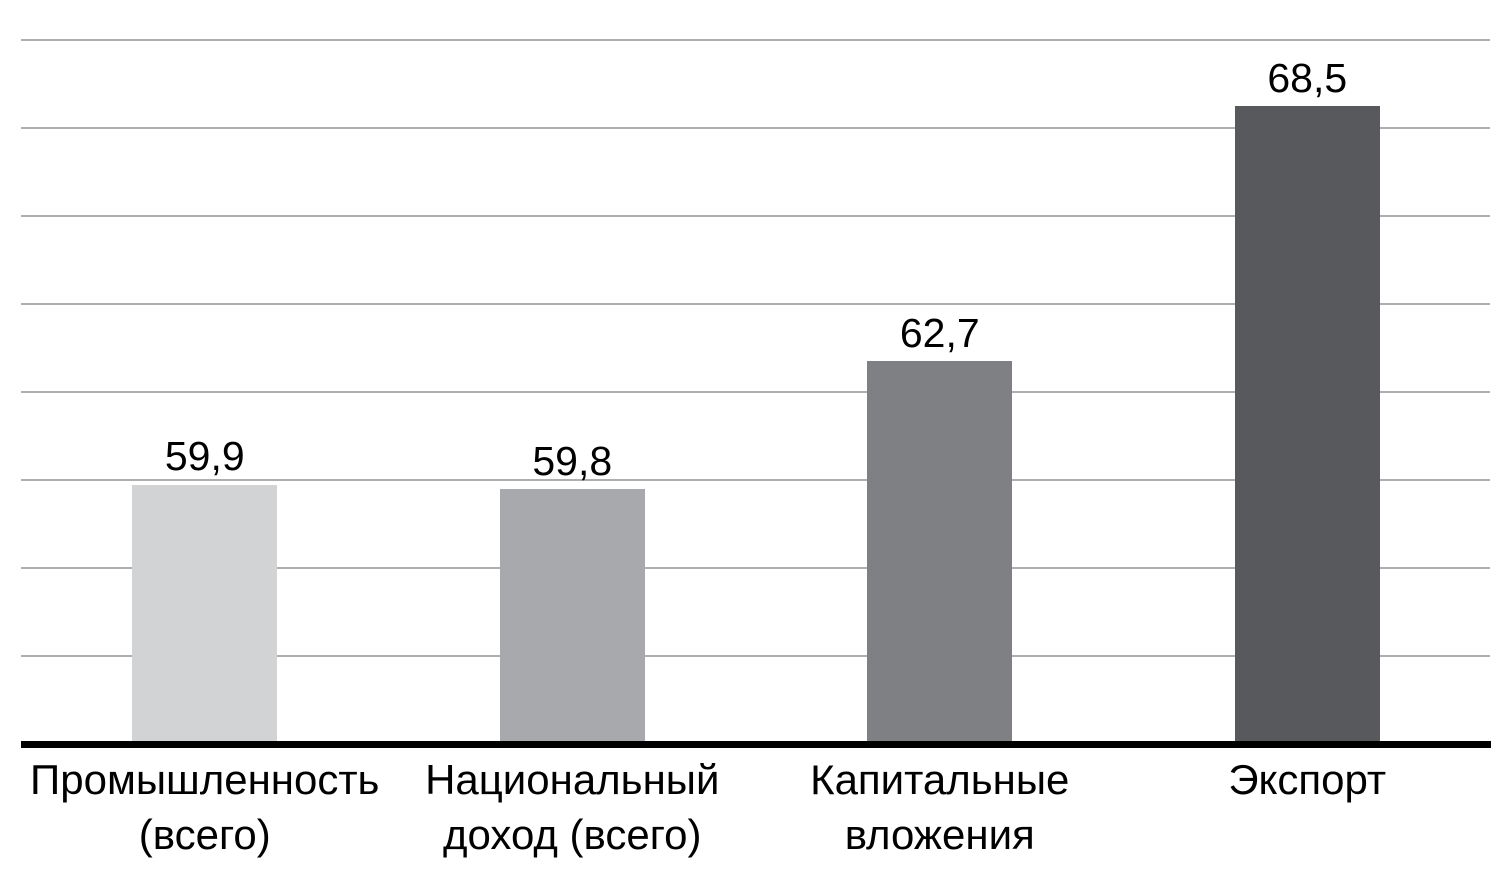  What do you see at coordinates (940, 807) in the screenshot?
I see `category-label-3: Капитальные вложения` at bounding box center [940, 807].